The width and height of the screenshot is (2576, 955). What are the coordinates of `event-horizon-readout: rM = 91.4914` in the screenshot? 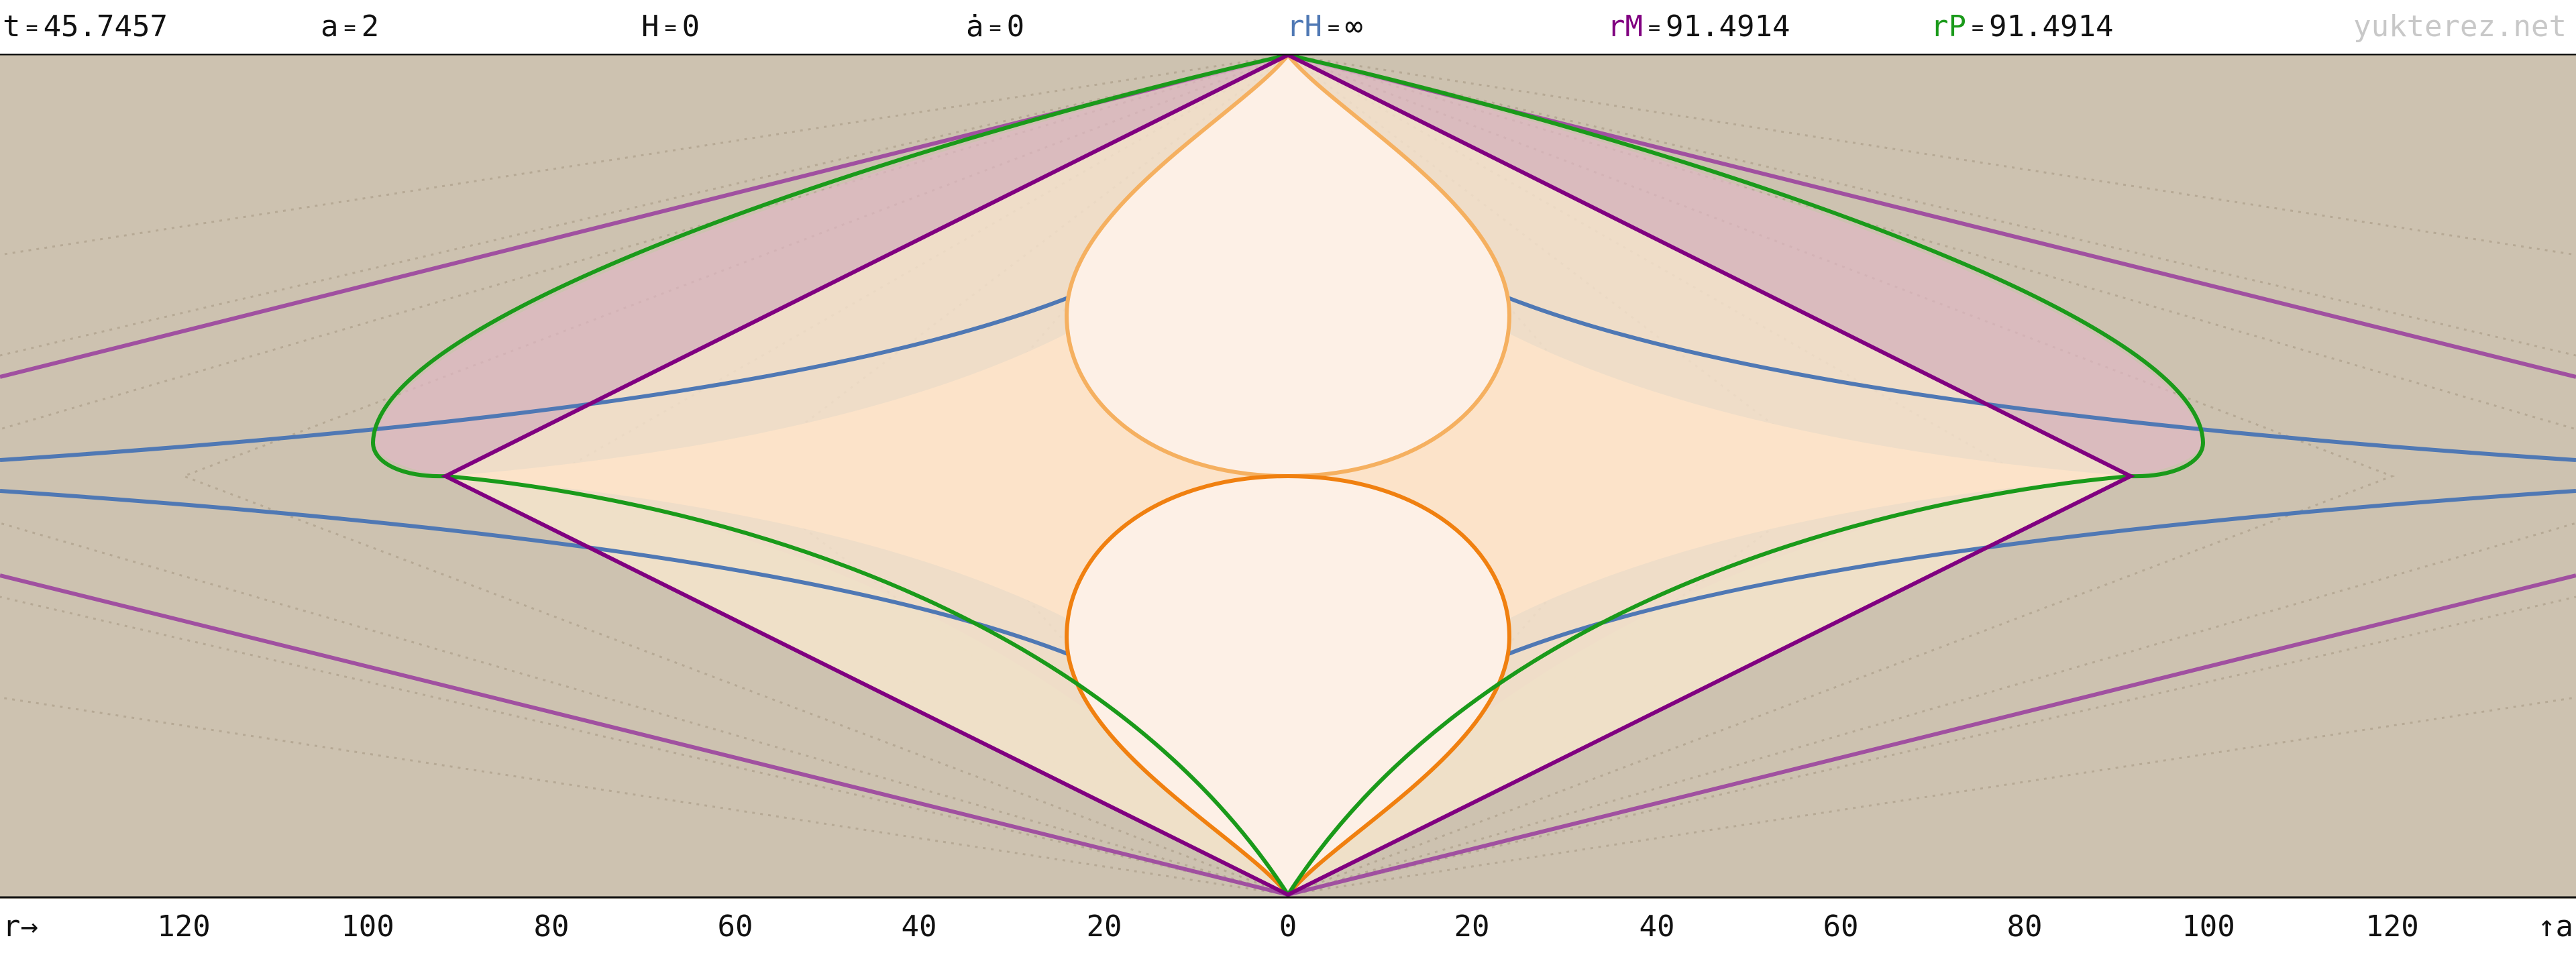 It's located at (1698, 26).